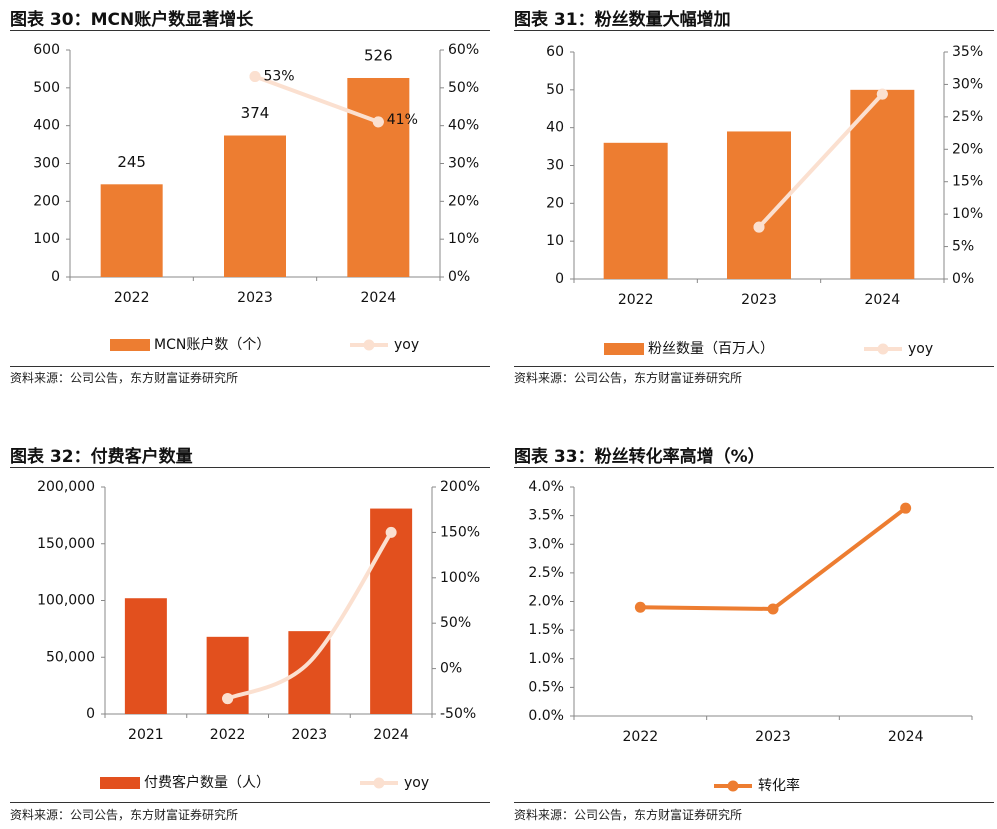  Describe the element at coordinates (207, 782) in the screenshot. I see `legend-label: 付费客户数量（人）` at that location.